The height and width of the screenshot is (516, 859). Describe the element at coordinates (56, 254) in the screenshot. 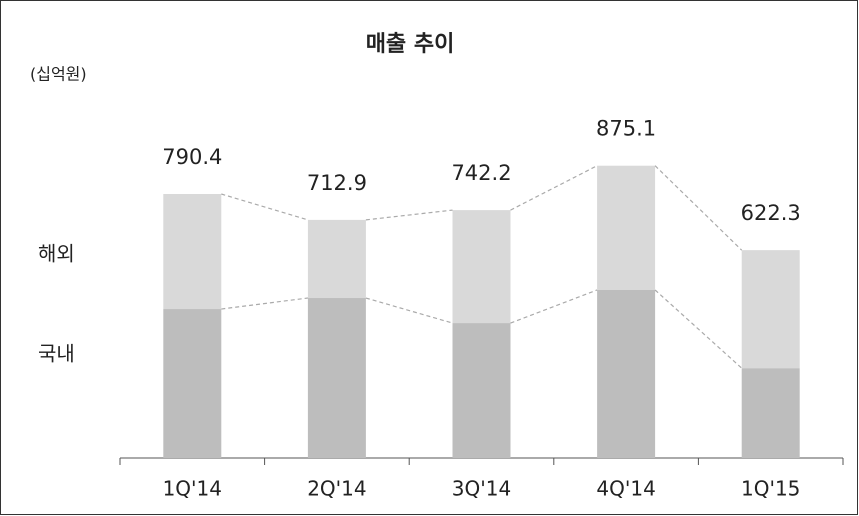

I see `legend-label: 해외` at that location.